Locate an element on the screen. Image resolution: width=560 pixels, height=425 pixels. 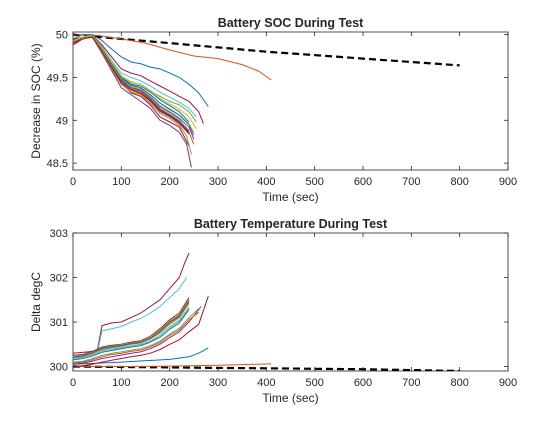
soc-x-axis-label: Time (sec) is located at coordinates (290, 197).